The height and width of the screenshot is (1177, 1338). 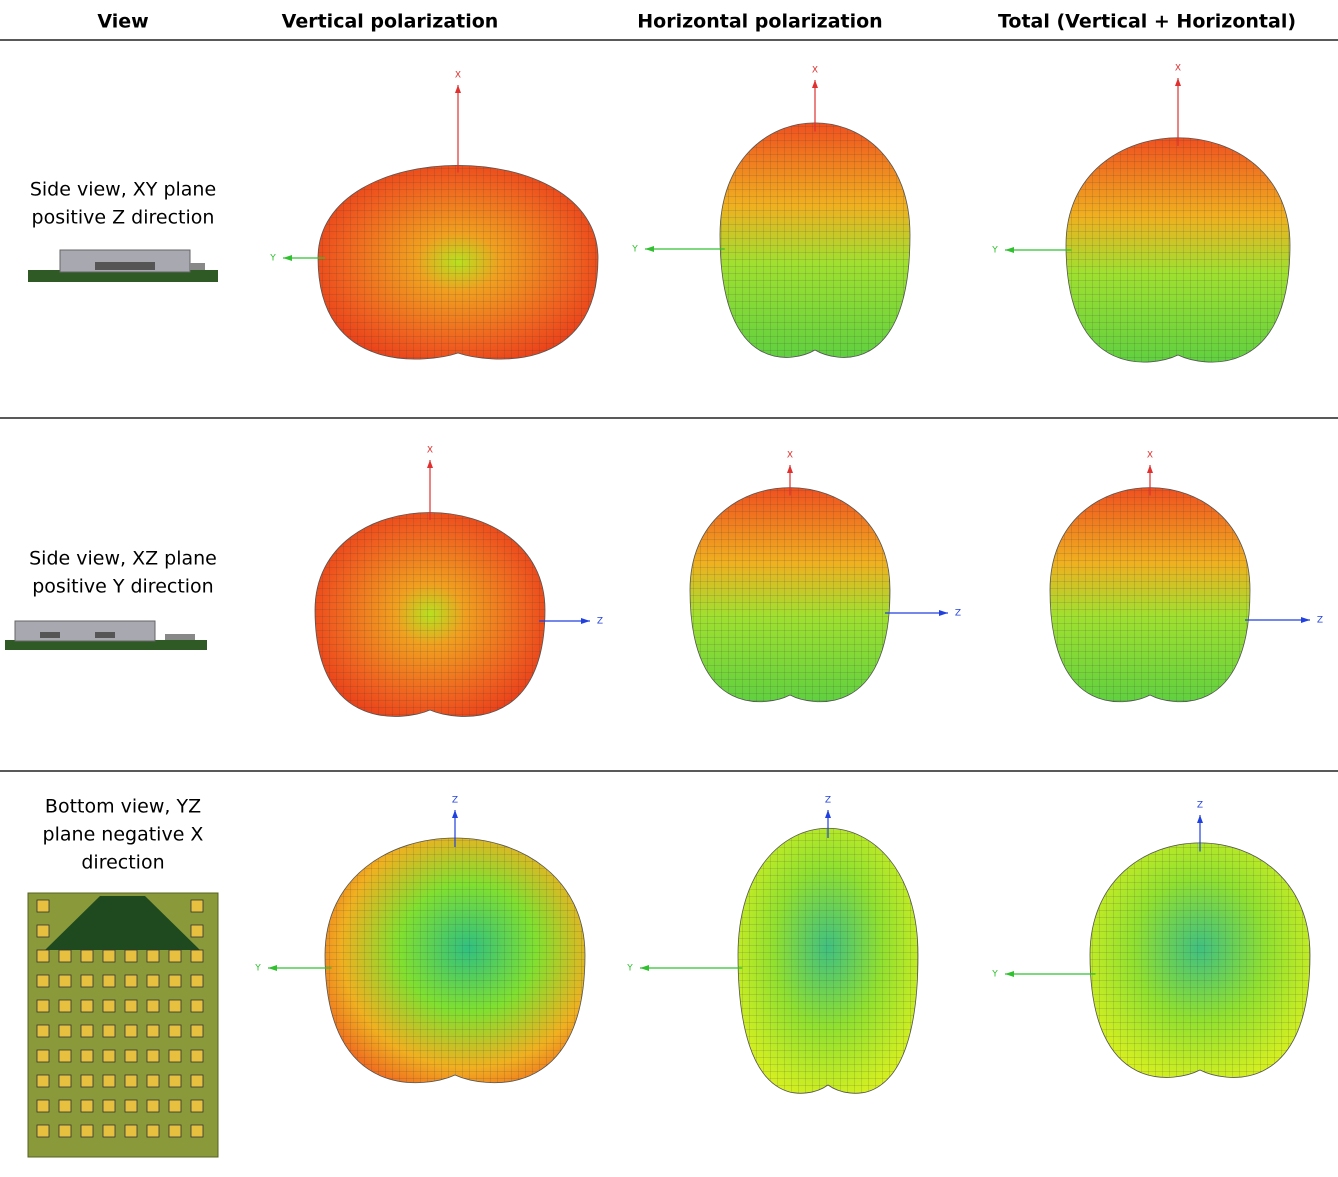 I want to click on row-label: direction, so click(x=122, y=863).